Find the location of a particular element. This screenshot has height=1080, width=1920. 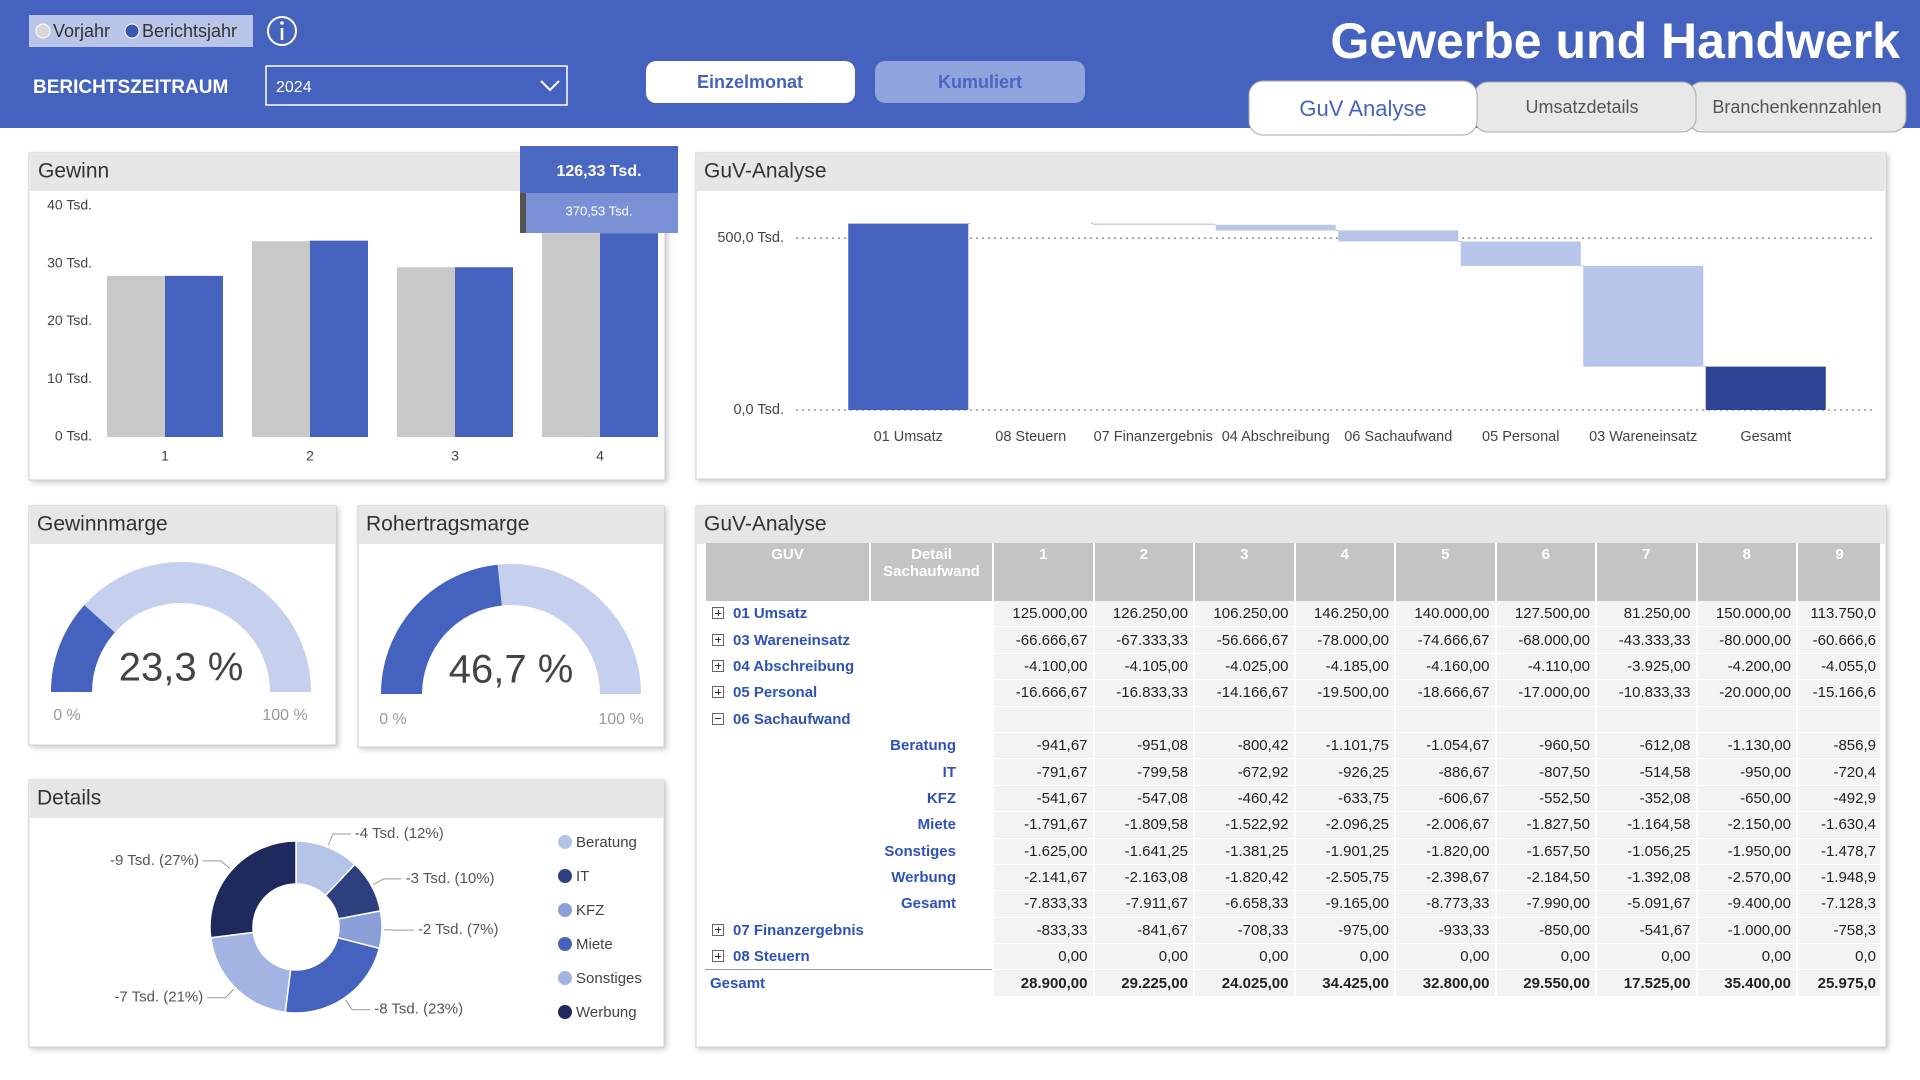

gauge-value: 46,7 % is located at coordinates (511, 670).